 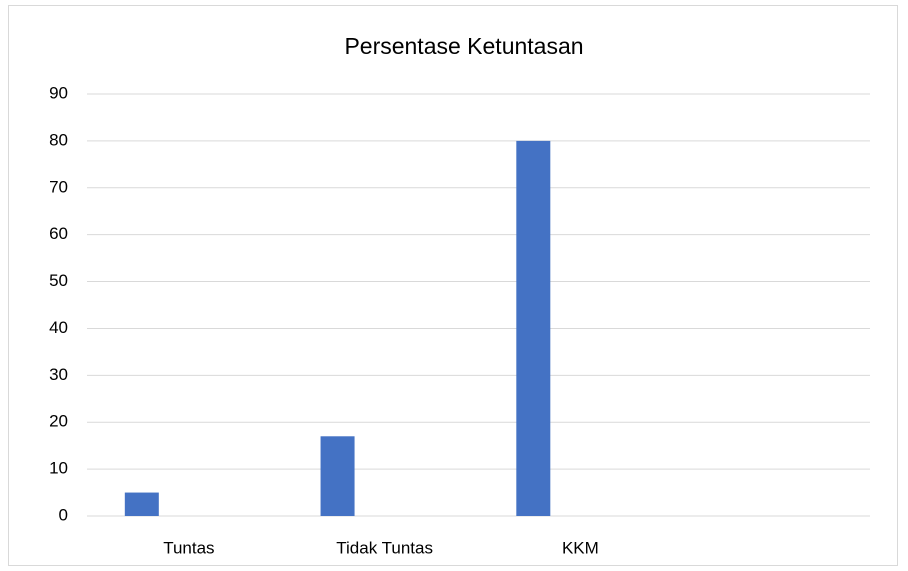 I want to click on y-tick-label: 70, so click(x=58, y=186).